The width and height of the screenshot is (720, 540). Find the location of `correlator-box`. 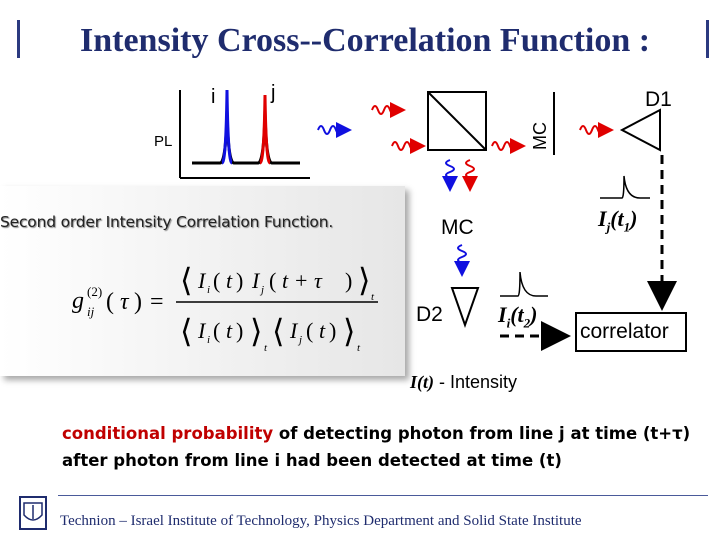

correlator-box is located at coordinates (631, 332).